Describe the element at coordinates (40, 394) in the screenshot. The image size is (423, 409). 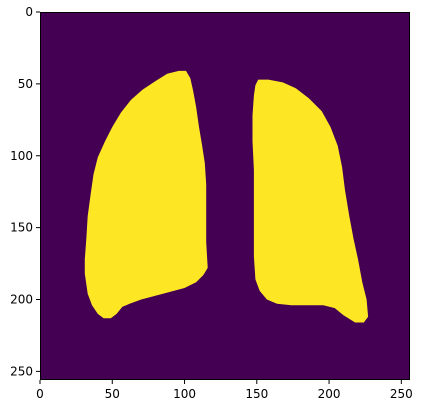
I see `x-tick-label: 0` at that location.